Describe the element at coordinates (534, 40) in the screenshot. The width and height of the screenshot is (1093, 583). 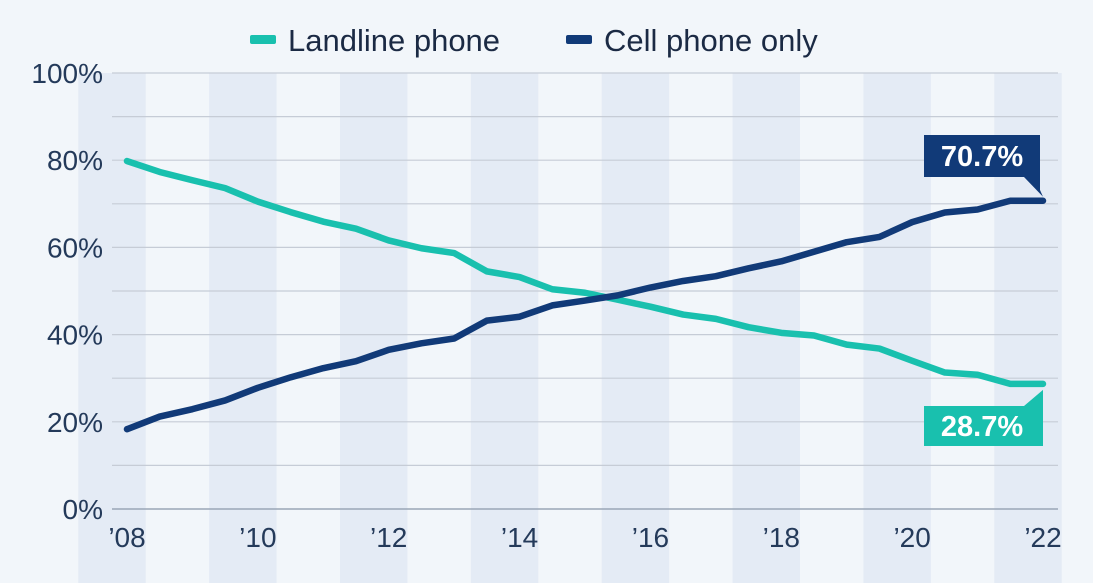
I see `legend: Landline phone Cell phone only` at that location.